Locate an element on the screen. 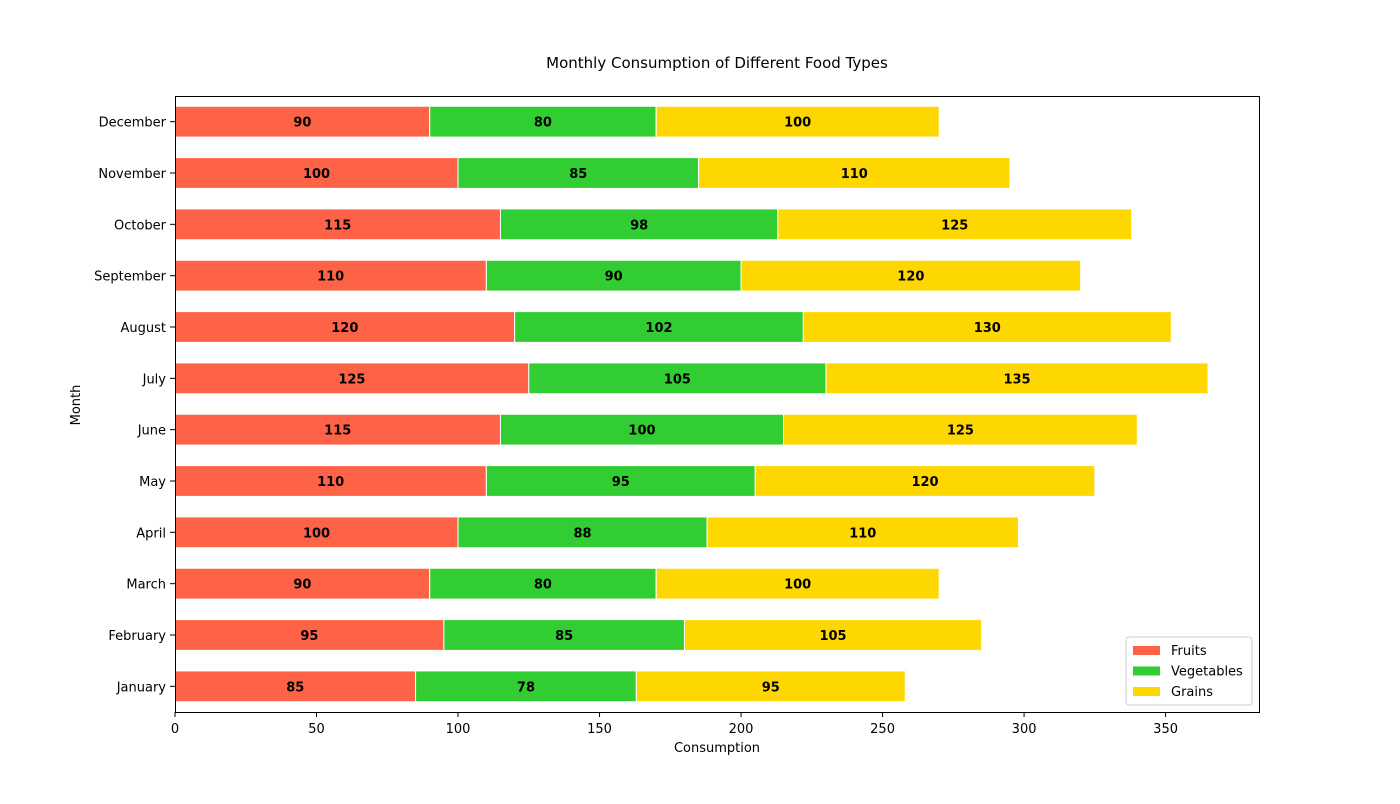  x-tick-label: 200 is located at coordinates (741, 729).